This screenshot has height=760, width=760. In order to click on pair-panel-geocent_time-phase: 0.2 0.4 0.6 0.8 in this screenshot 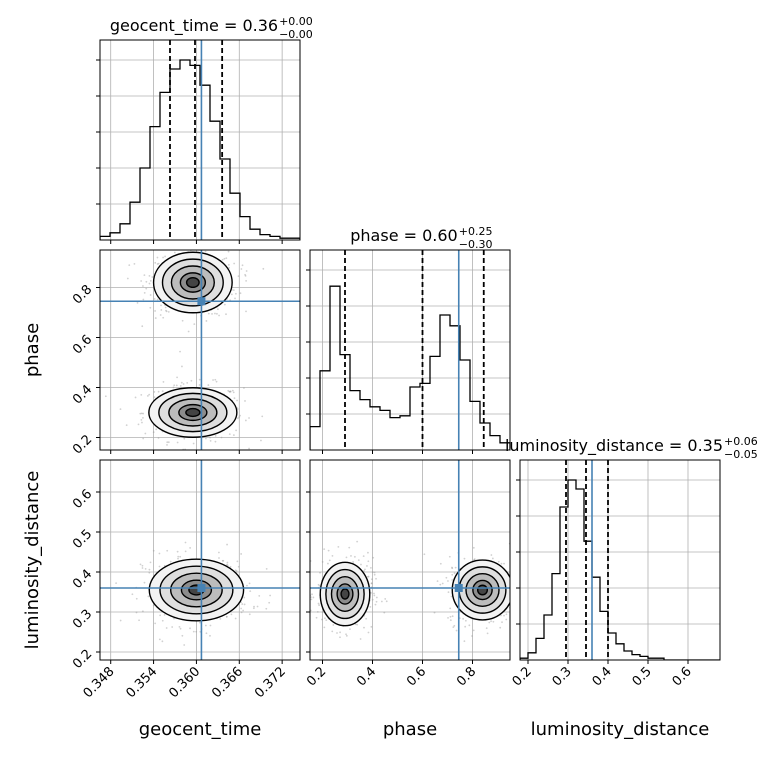, I will do `click(185, 350)`.